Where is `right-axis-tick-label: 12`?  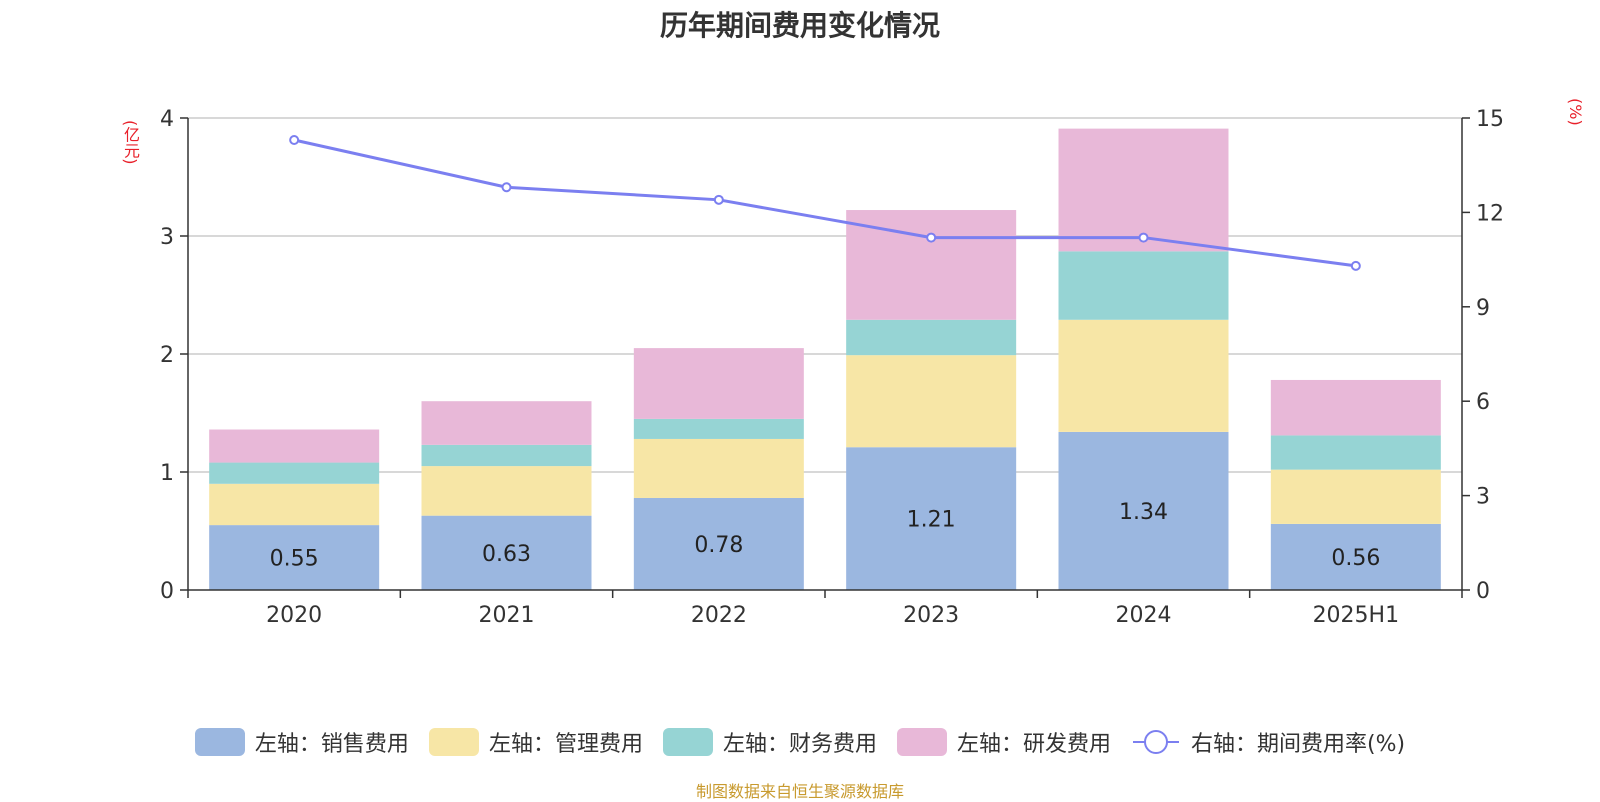
right-axis-tick-label: 12 is located at coordinates (1490, 213).